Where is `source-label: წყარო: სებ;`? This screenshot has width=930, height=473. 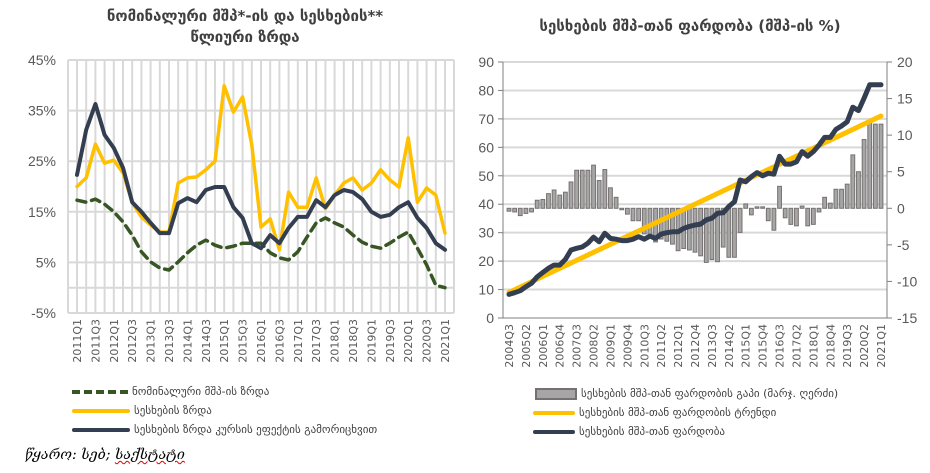
source-label: წყარო: სებ; is located at coordinates (68, 455).